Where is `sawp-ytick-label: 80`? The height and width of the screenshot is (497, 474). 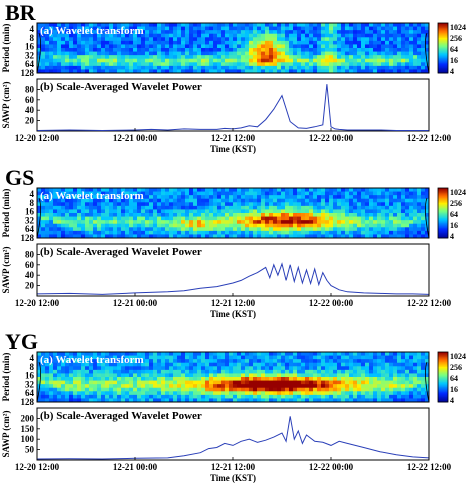
sawp-ytick-label: 80 is located at coordinates (30, 254).